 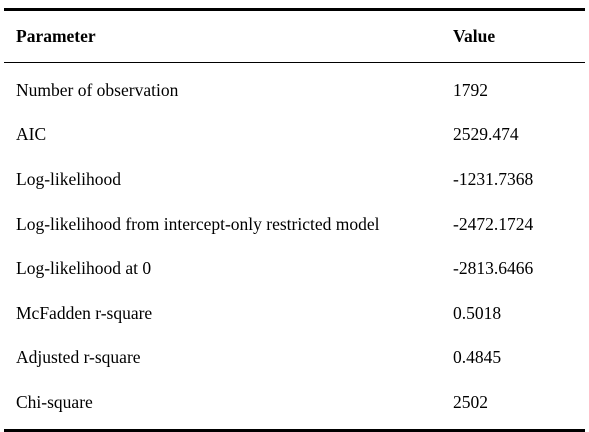 What do you see at coordinates (294, 135) in the screenshot?
I see `table-row: AIC 2529.474` at bounding box center [294, 135].